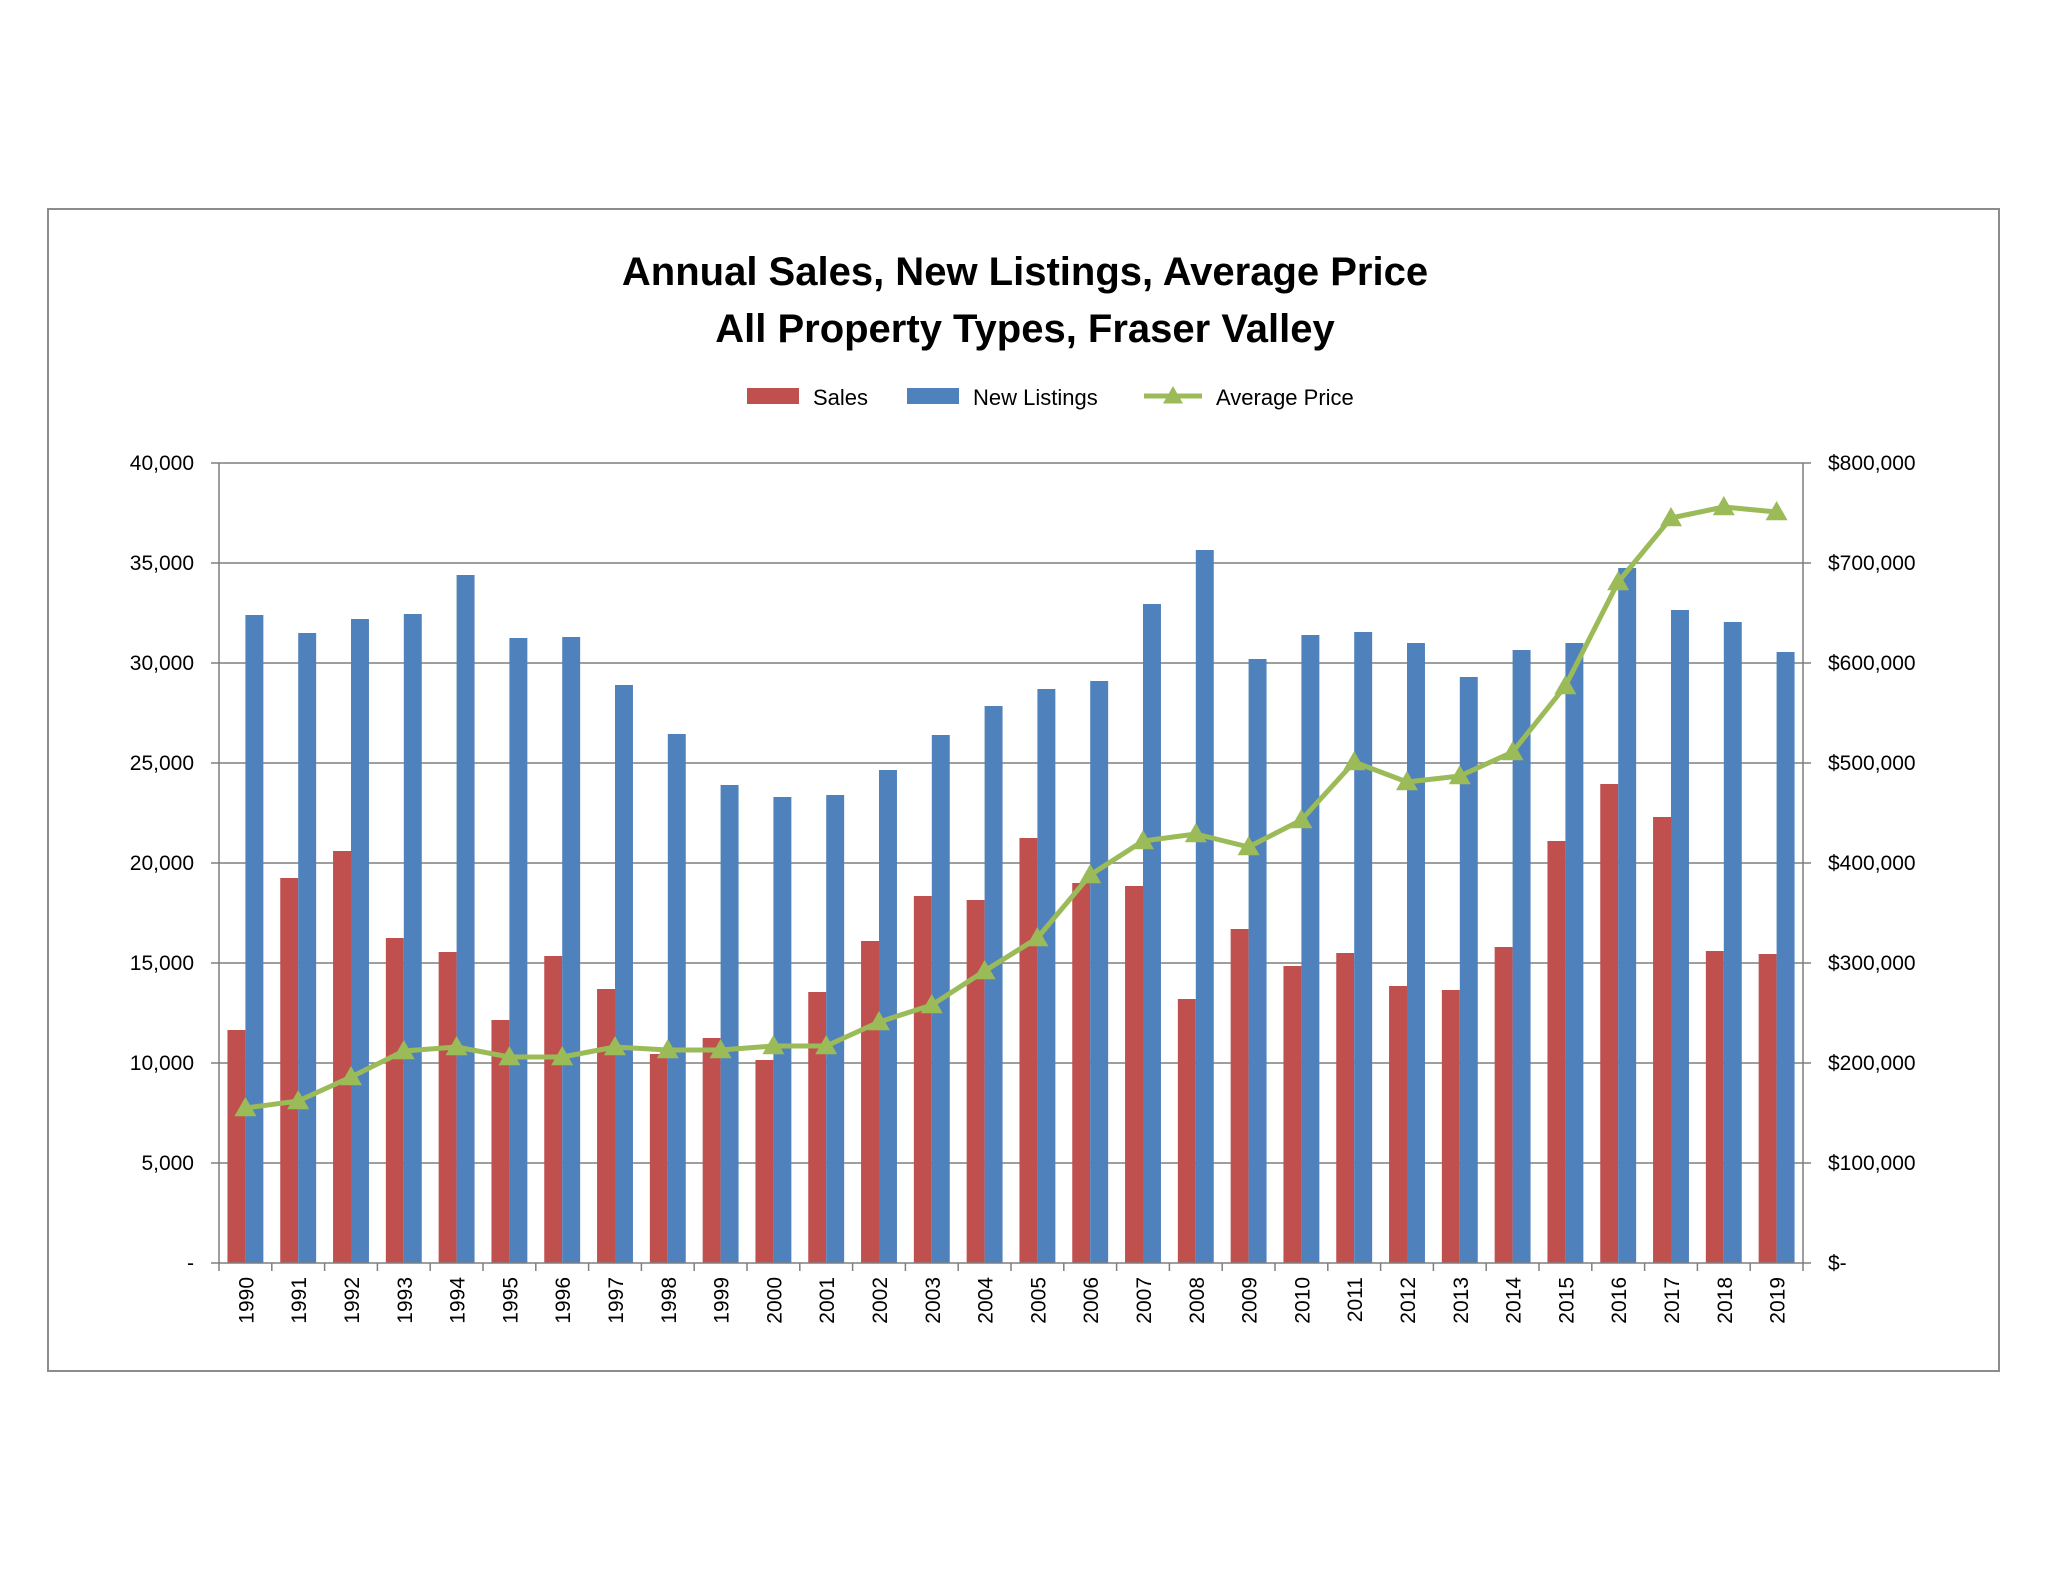 This screenshot has height=1582, width=2048. Describe the element at coordinates (1408, 1300) in the screenshot. I see `x-axis-tick-label: 2012` at that location.